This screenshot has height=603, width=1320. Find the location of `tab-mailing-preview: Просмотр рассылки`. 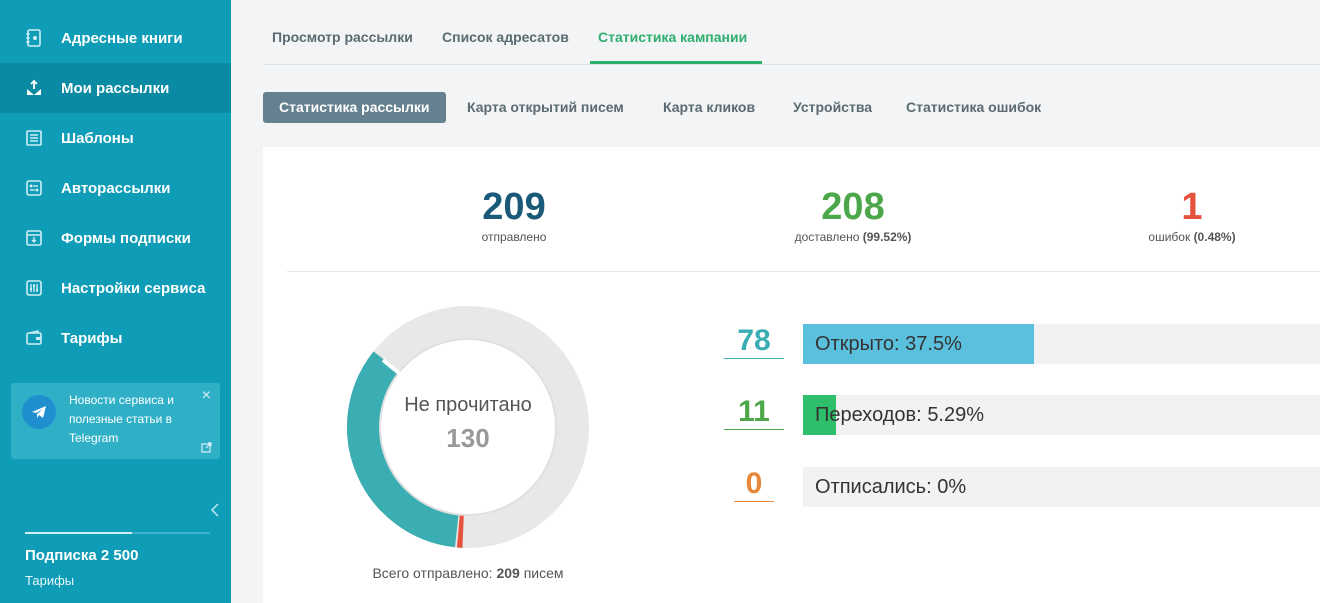

tab-mailing-preview: Просмотр рассылки is located at coordinates (342, 37).